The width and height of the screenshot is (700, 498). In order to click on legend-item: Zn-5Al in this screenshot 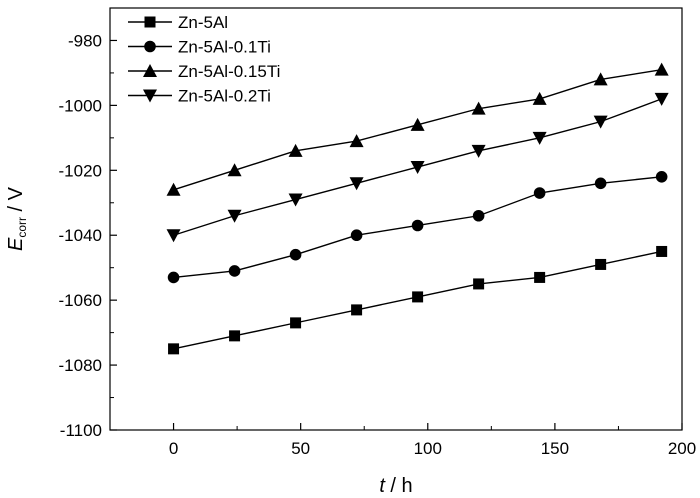, I will do `click(178, 22)`.